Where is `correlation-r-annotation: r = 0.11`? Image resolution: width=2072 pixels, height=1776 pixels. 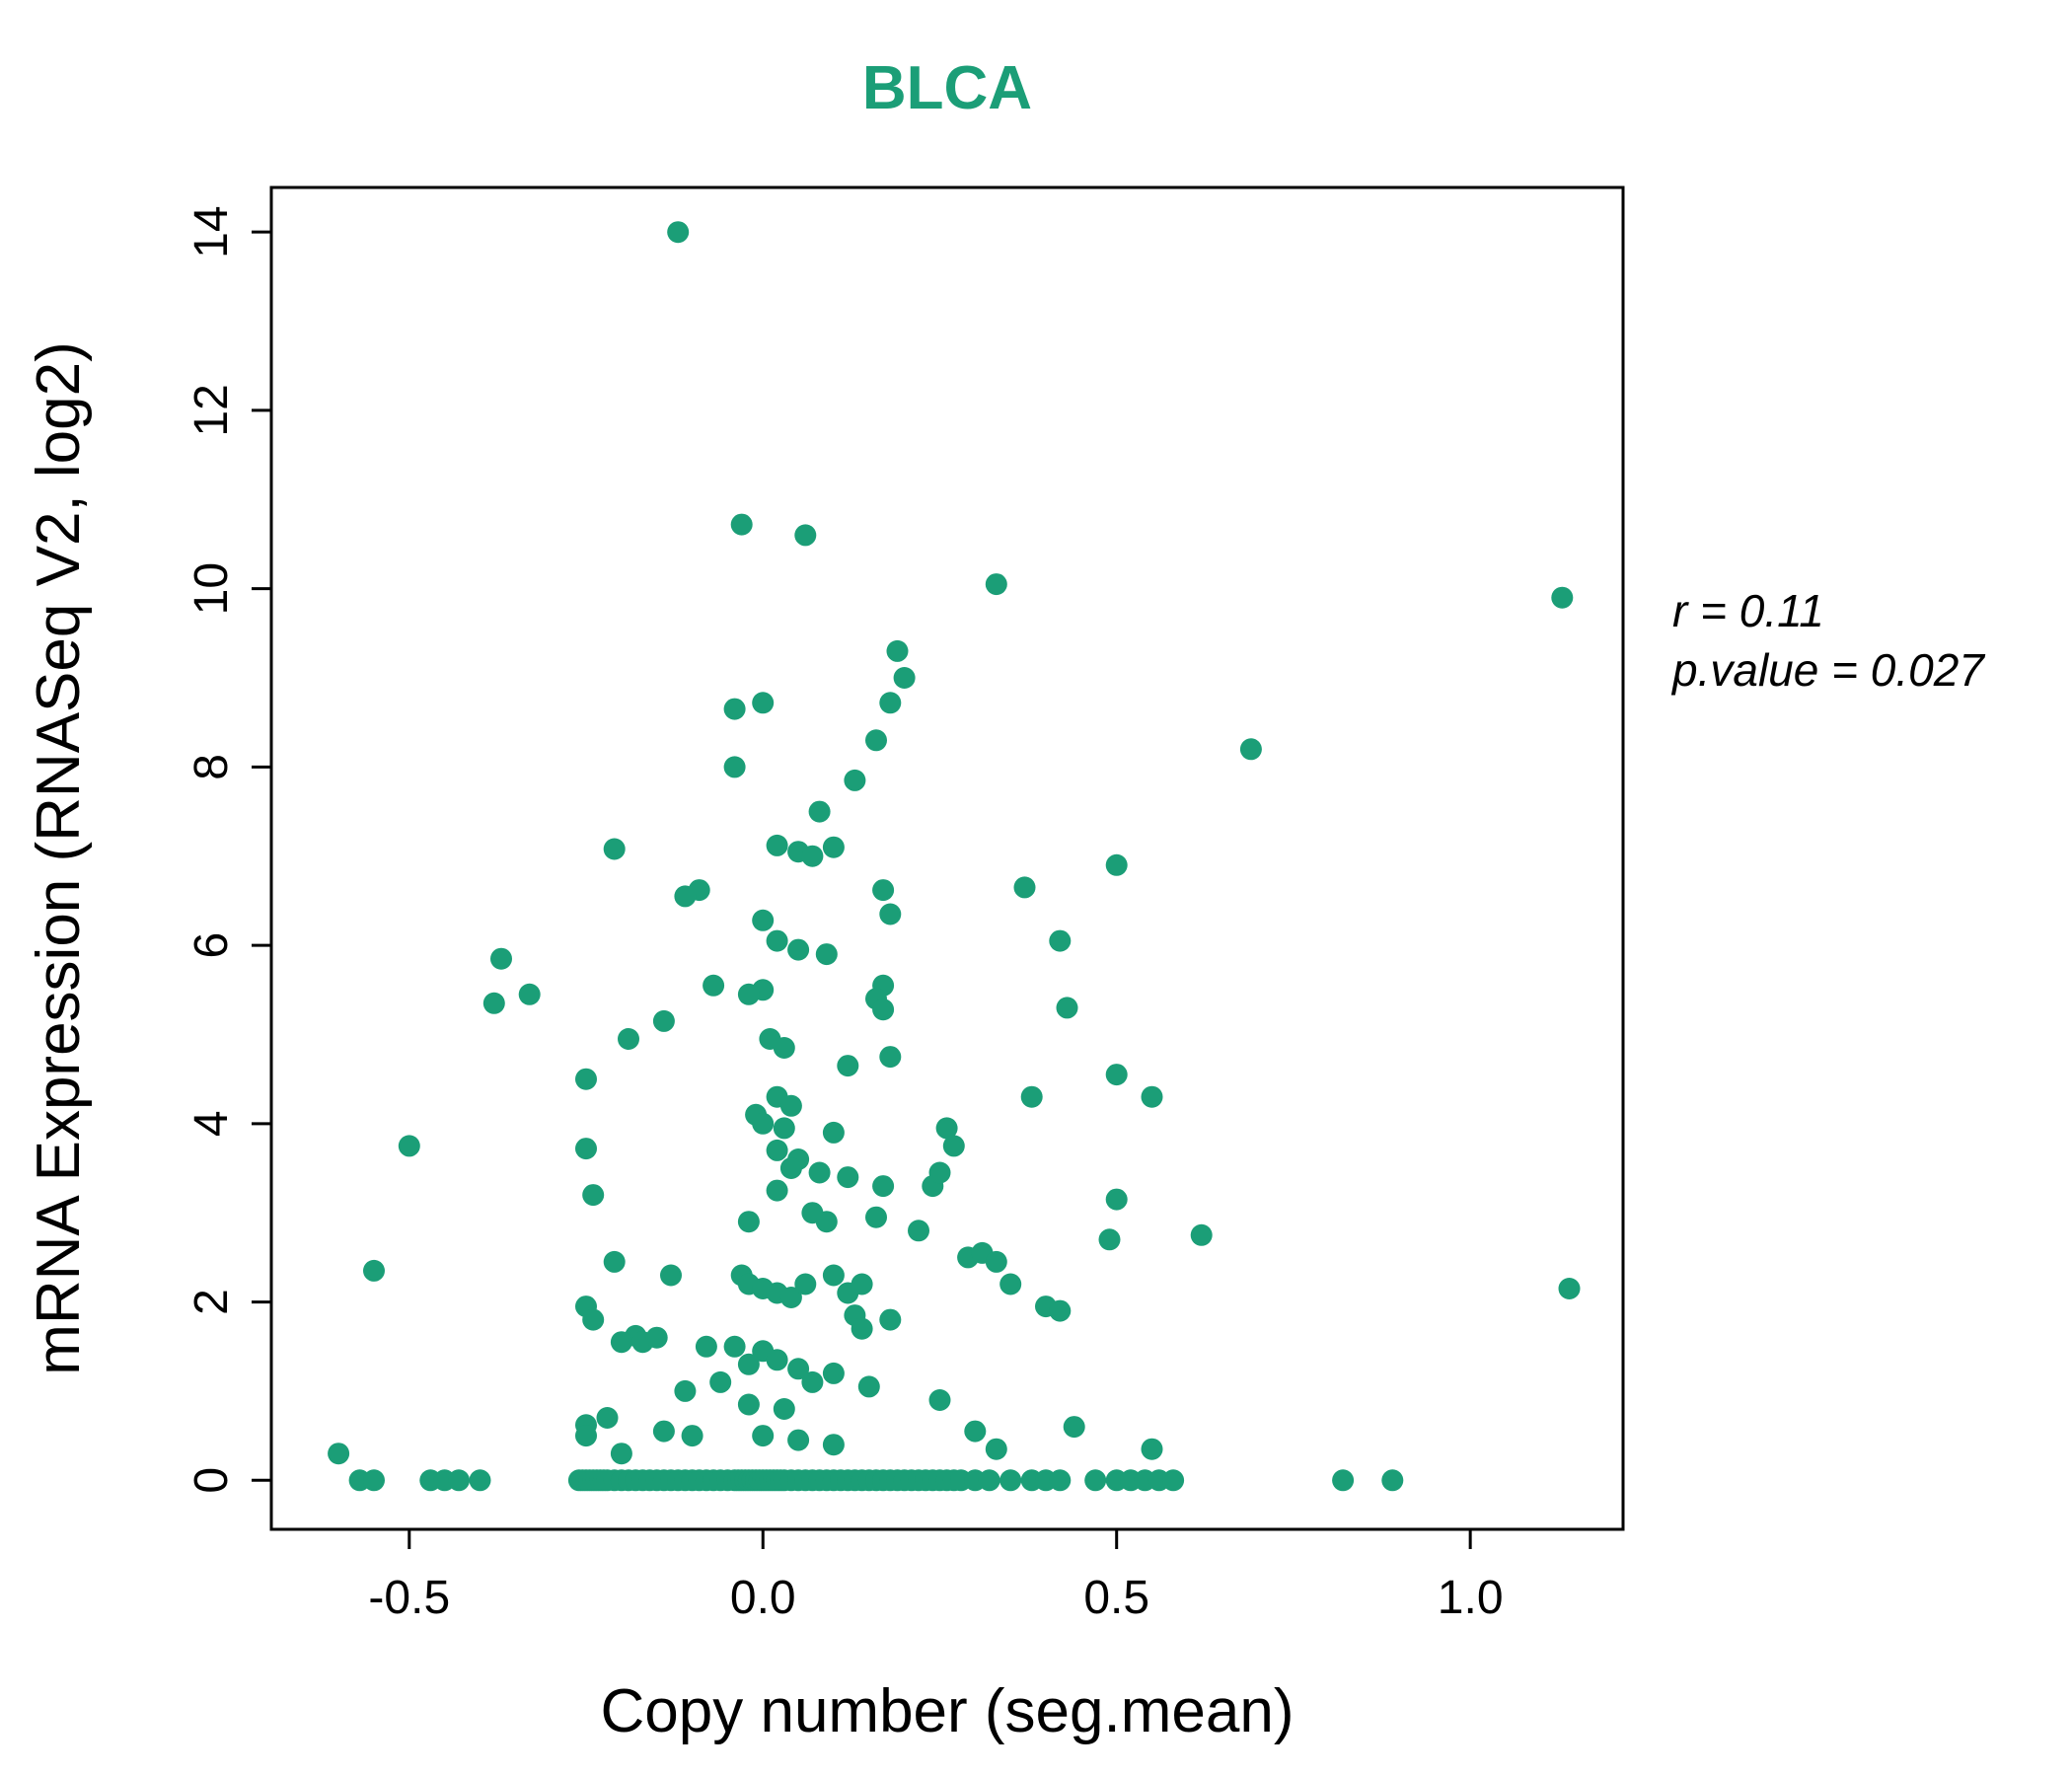
correlation-r-annotation: r = 0.11 is located at coordinates (1748, 610).